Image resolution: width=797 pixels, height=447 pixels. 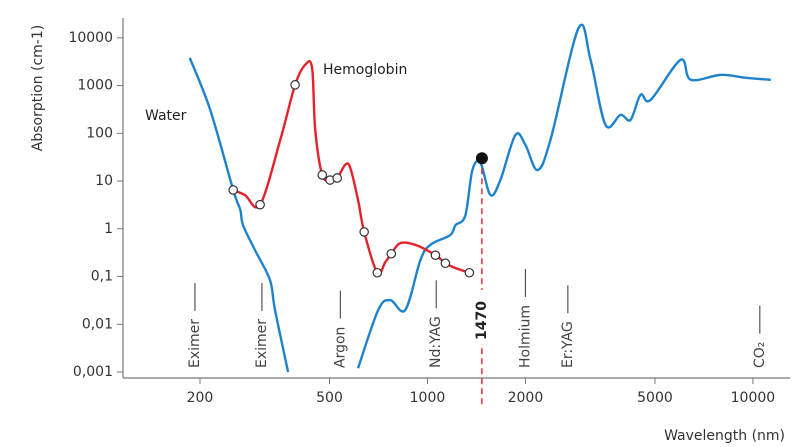 What do you see at coordinates (99, 133) in the screenshot?
I see `y-tick-label: 100` at bounding box center [99, 133].